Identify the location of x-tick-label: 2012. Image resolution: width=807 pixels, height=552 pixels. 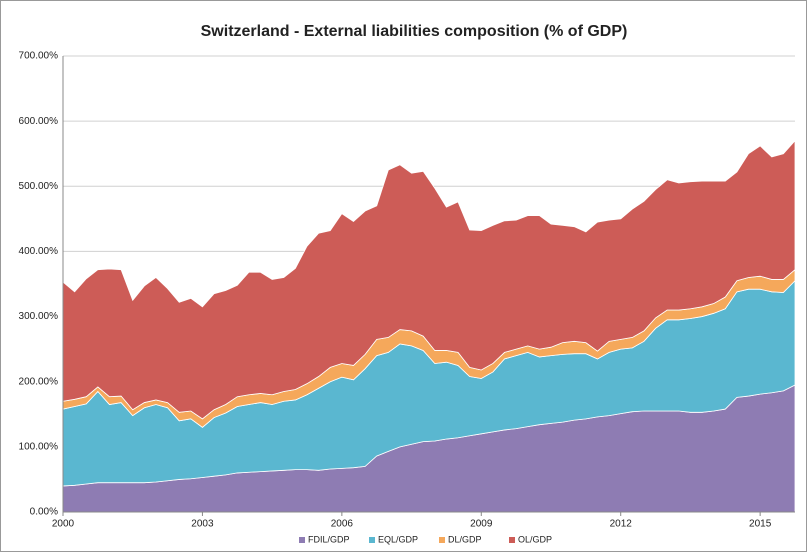
(621, 524).